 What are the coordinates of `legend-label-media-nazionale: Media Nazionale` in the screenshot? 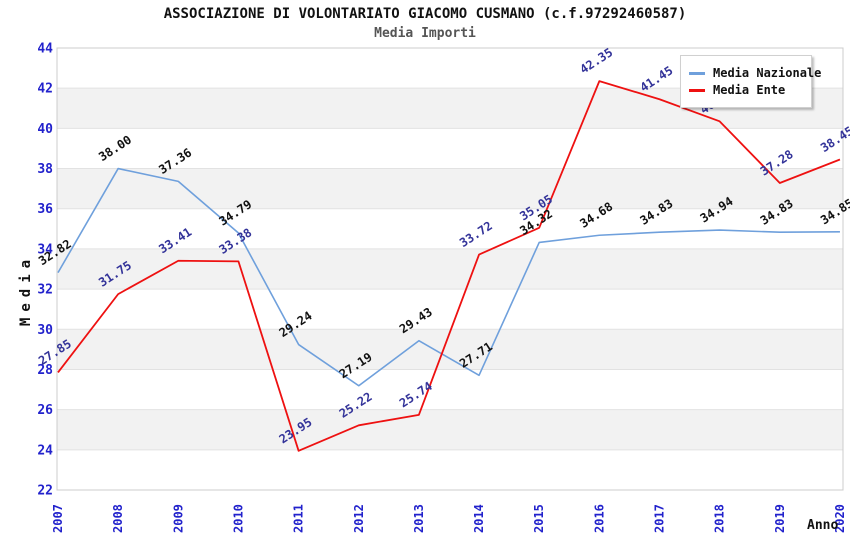 It's located at (767, 73).